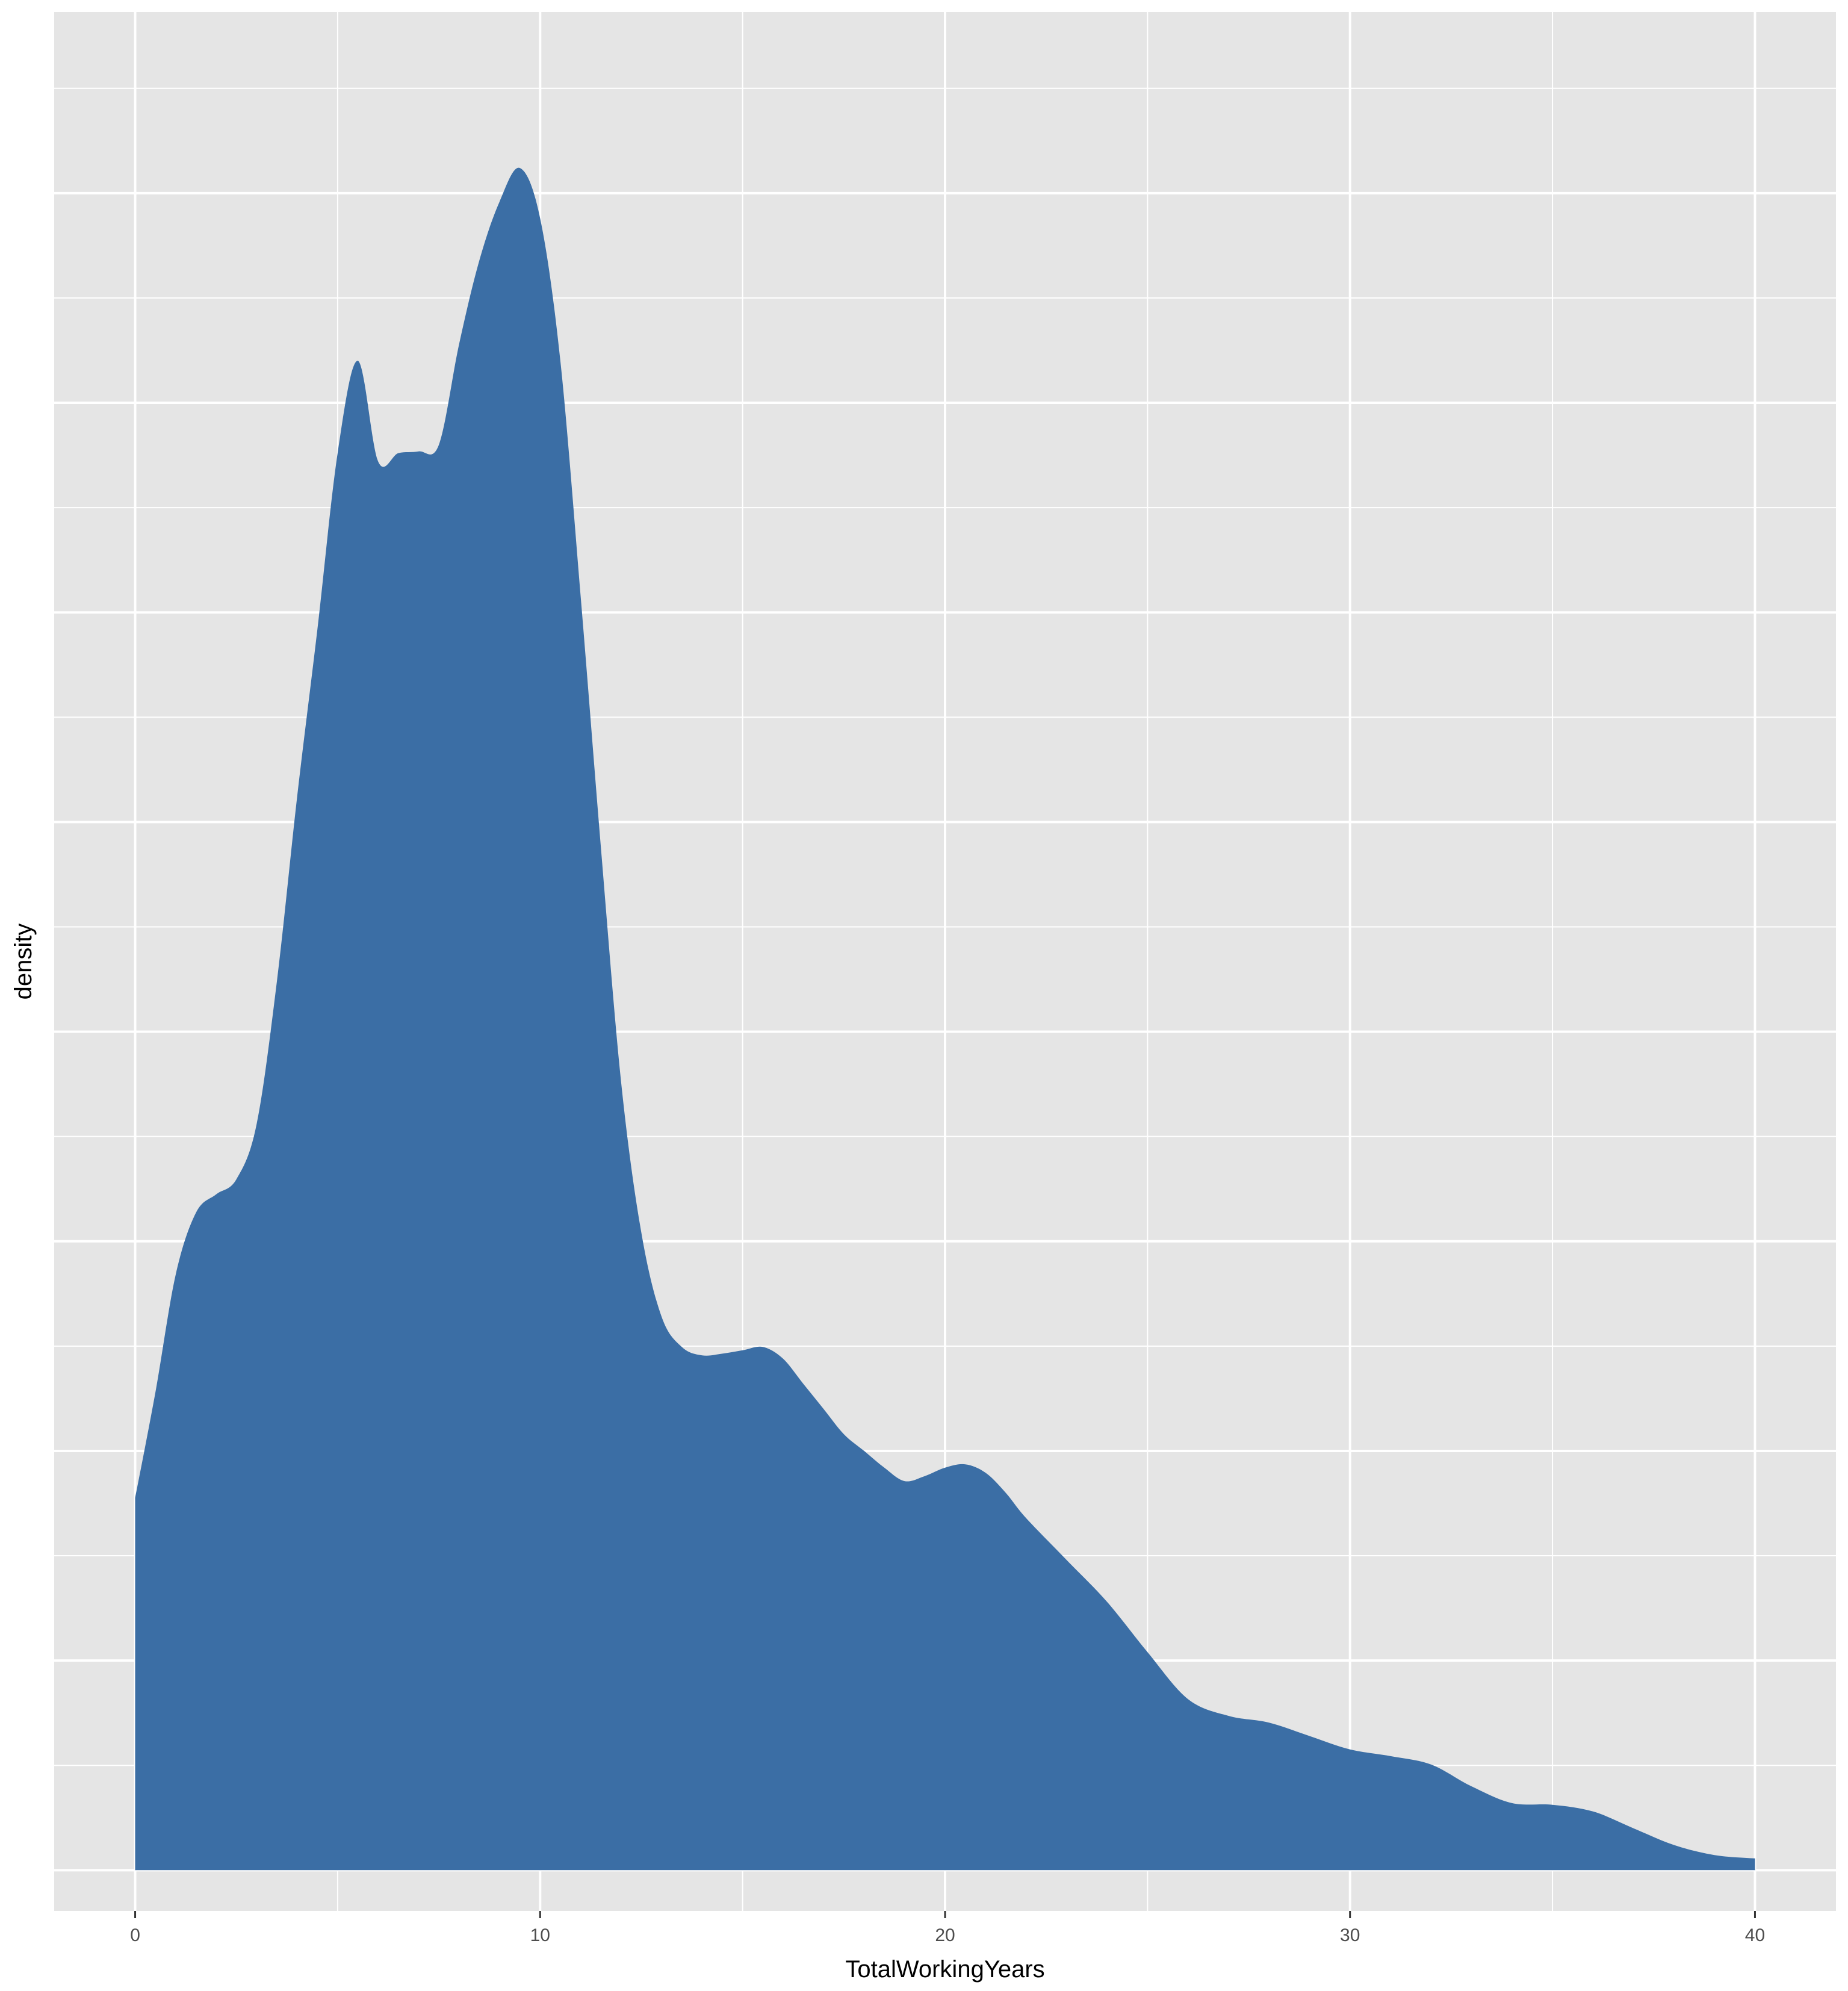 The width and height of the screenshot is (1848, 1991). What do you see at coordinates (540, 1935) in the screenshot?
I see `x-tick-label: 10` at bounding box center [540, 1935].